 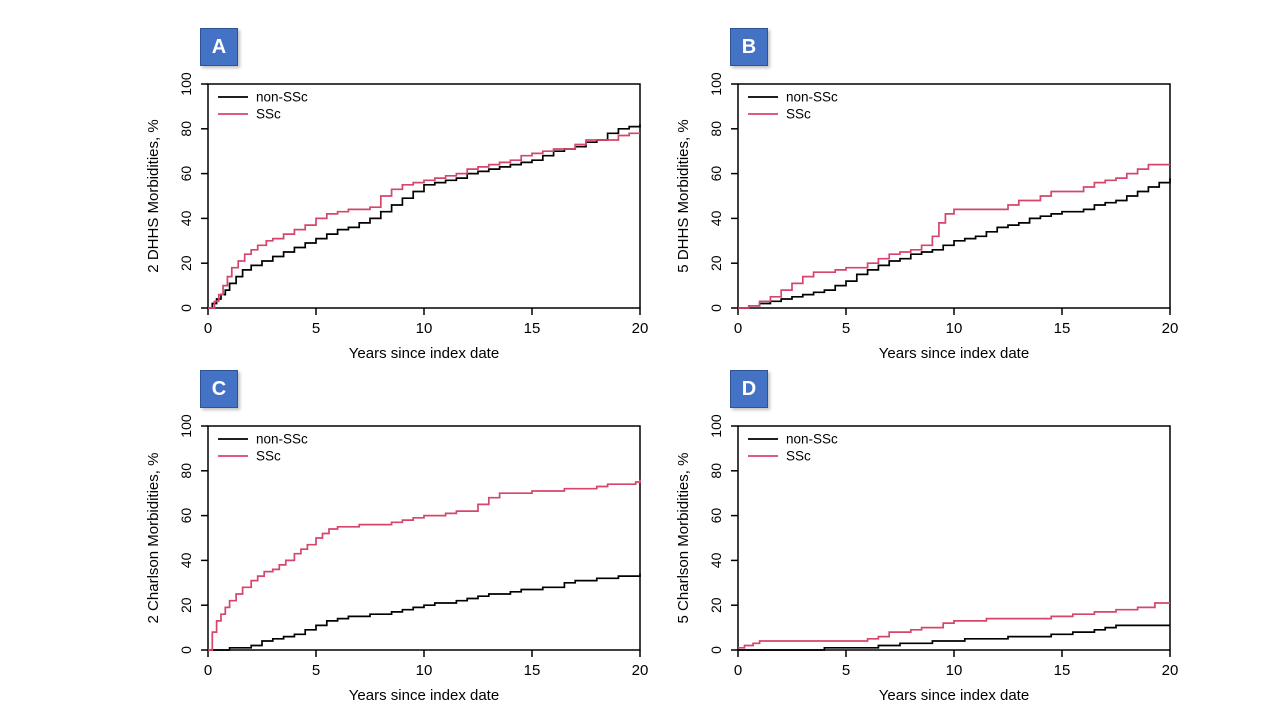 I want to click on y-axis-label: 2 Charlson Morbidities, %, so click(x=153, y=538).